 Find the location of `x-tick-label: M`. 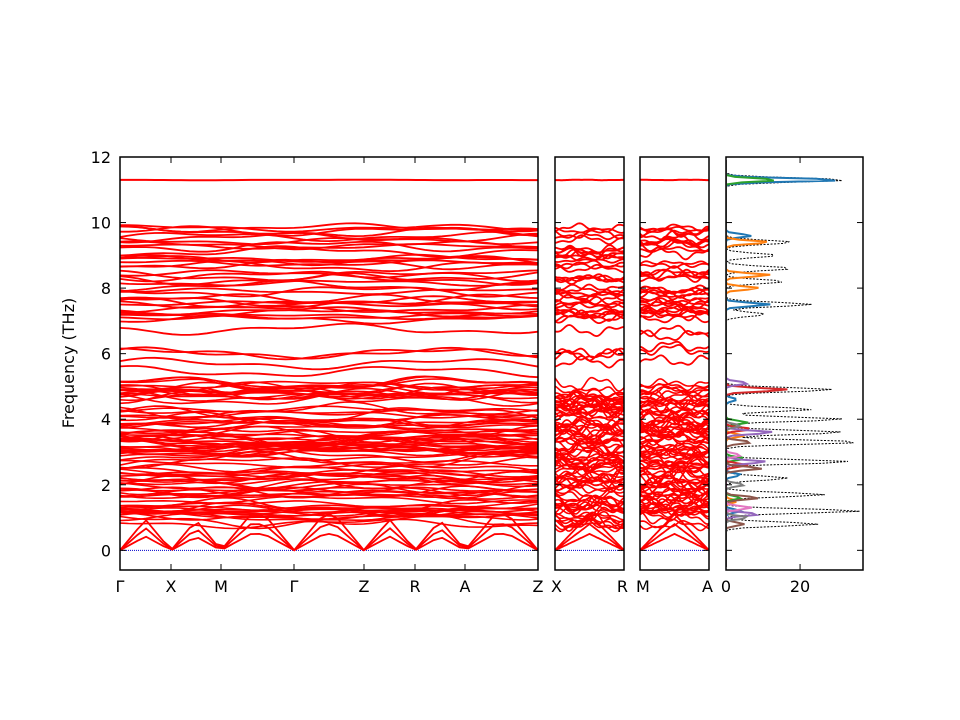

x-tick-label: M is located at coordinates (643, 586).